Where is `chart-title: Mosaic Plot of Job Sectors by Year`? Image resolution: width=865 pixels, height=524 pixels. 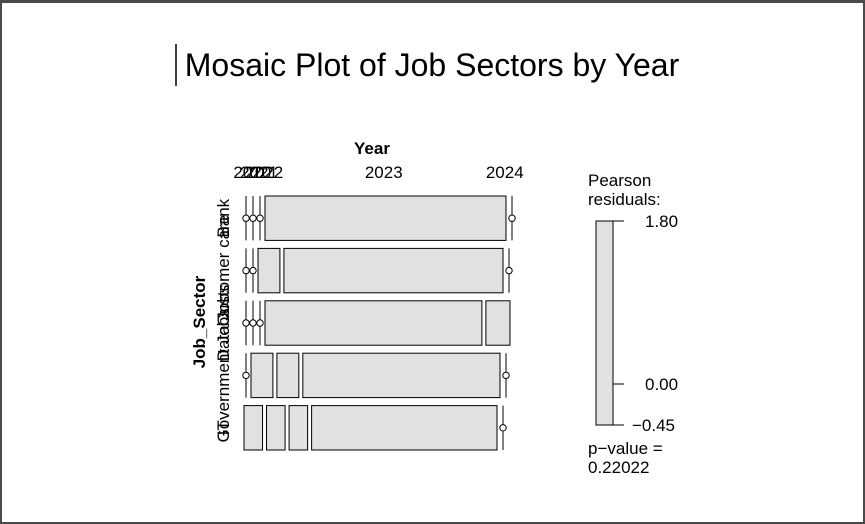 chart-title: Mosaic Plot of Job Sectors by Year is located at coordinates (432, 65).